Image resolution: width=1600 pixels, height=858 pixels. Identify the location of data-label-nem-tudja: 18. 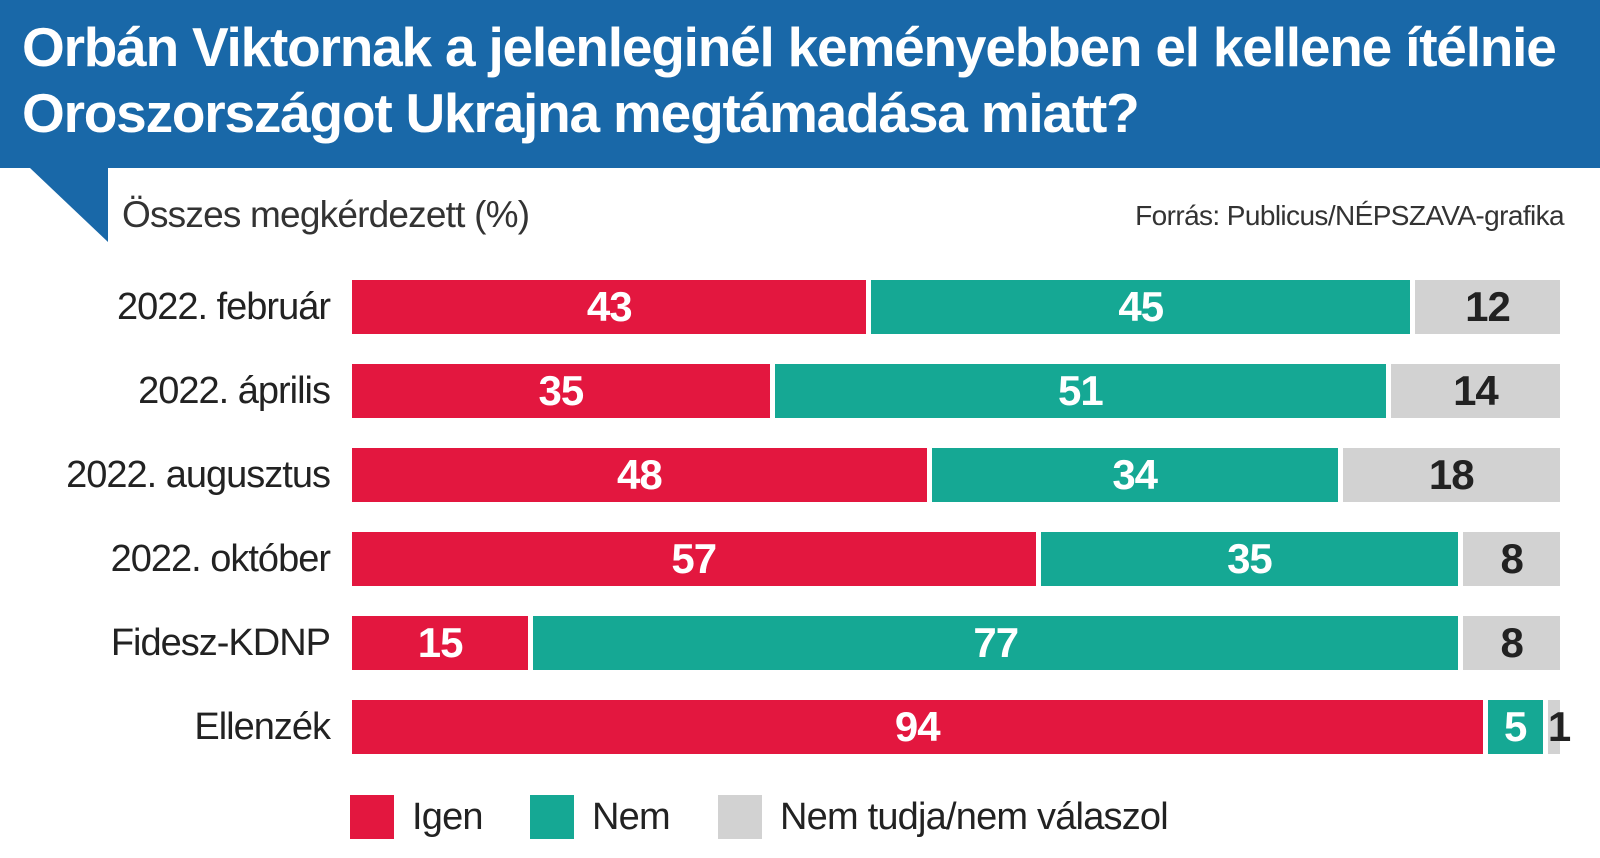
(1451, 474).